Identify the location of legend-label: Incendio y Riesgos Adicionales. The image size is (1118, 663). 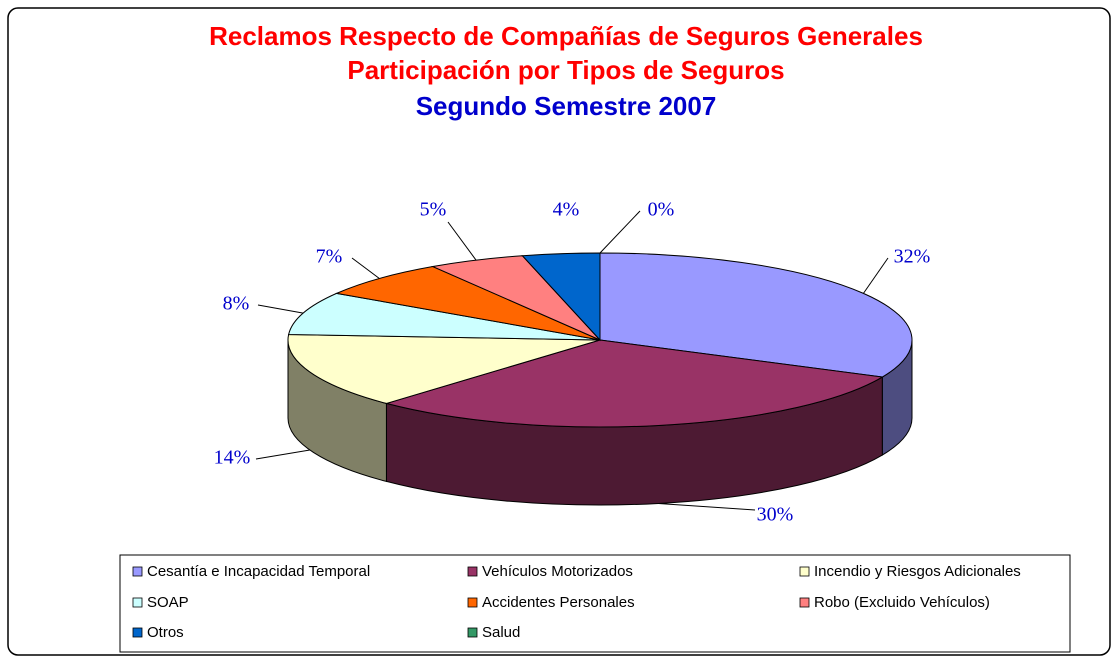
(917, 571).